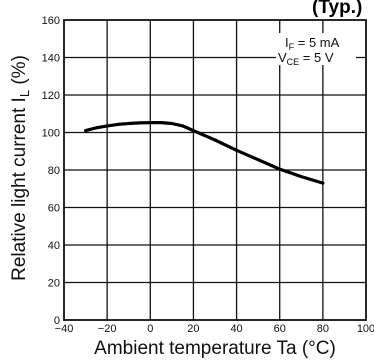 The height and width of the screenshot is (363, 374). Describe the element at coordinates (236, 329) in the screenshot. I see `x-tick-label: 40` at that location.